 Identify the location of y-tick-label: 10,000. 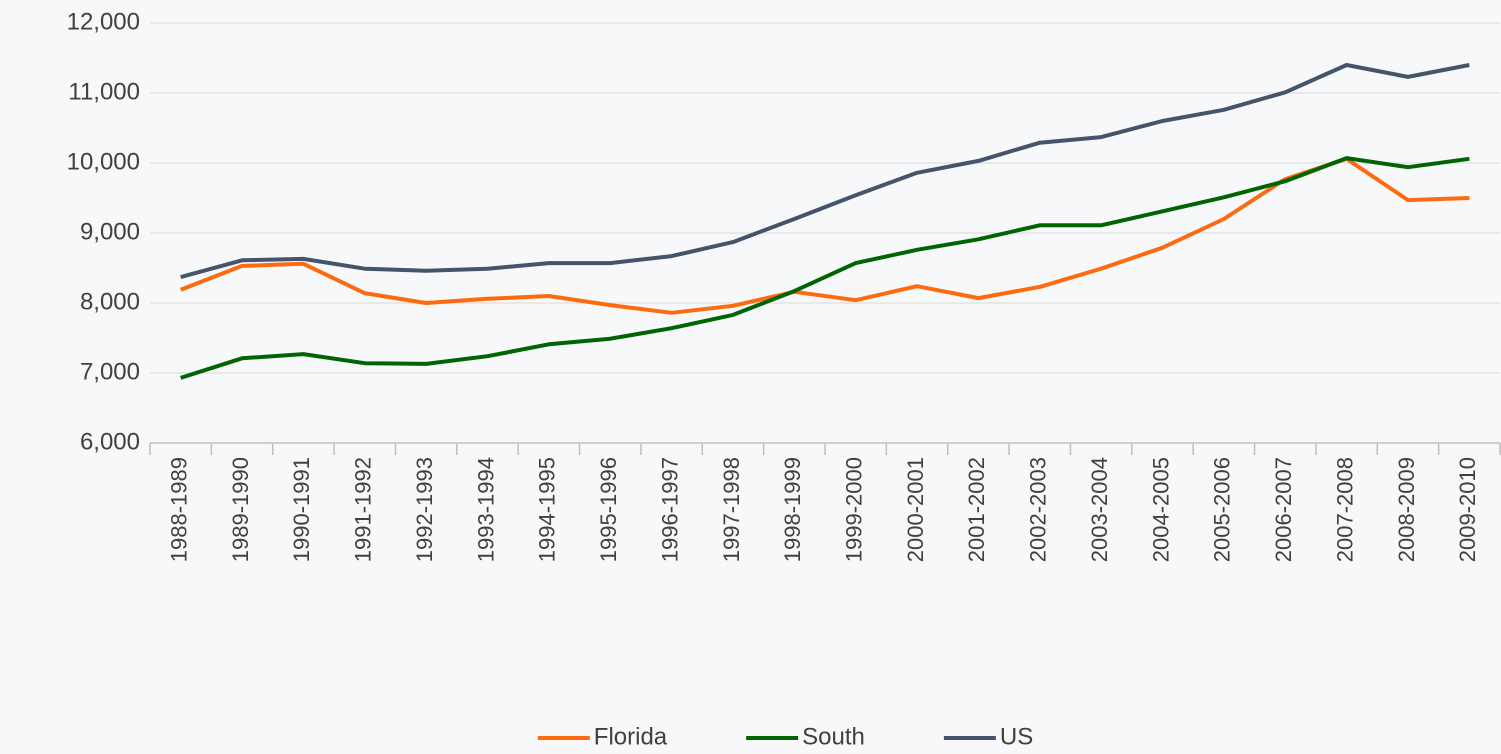
(103, 161).